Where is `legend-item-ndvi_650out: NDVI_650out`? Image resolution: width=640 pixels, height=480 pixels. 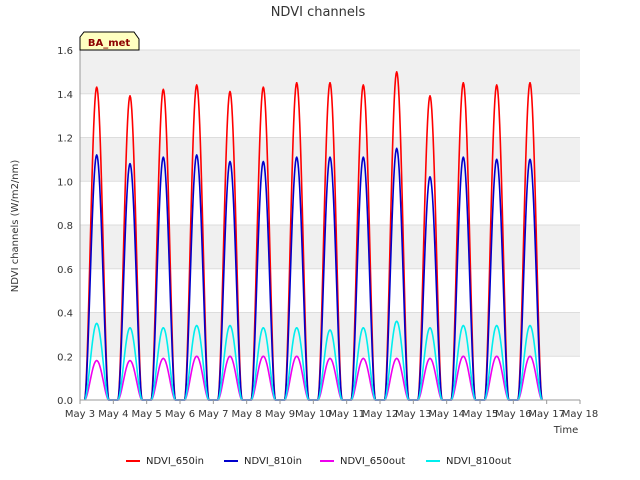 legend-item-ndvi_650out: NDVI_650out is located at coordinates (362, 461).